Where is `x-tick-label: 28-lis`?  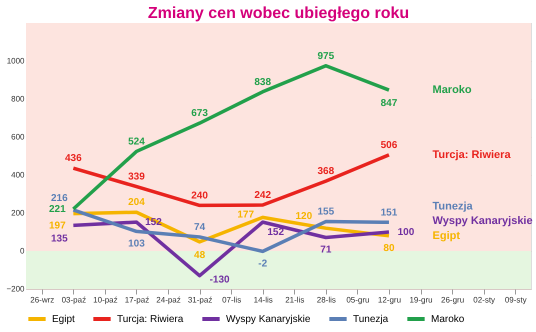 x-tick-label: 28-lis is located at coordinates (326, 300).